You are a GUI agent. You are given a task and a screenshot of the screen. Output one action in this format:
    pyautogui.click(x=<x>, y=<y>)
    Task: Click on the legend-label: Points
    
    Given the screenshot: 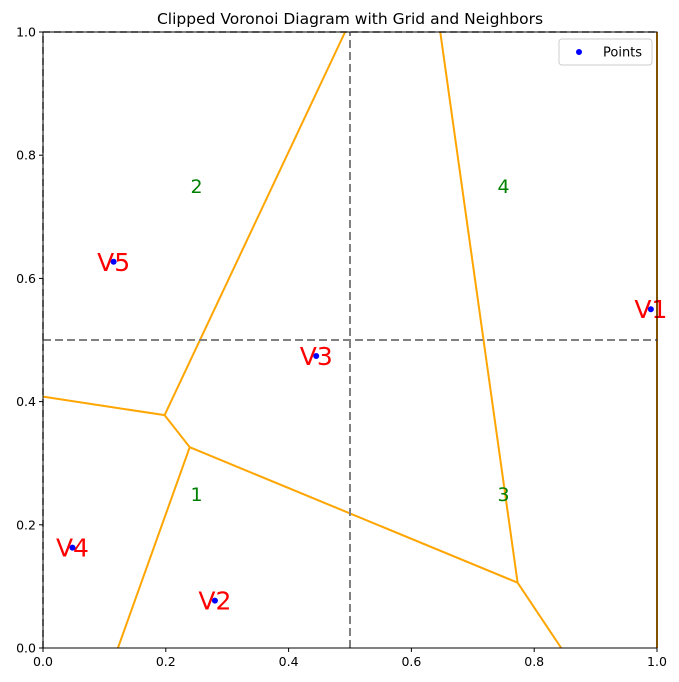 What is the action you would take?
    pyautogui.click(x=622, y=53)
    